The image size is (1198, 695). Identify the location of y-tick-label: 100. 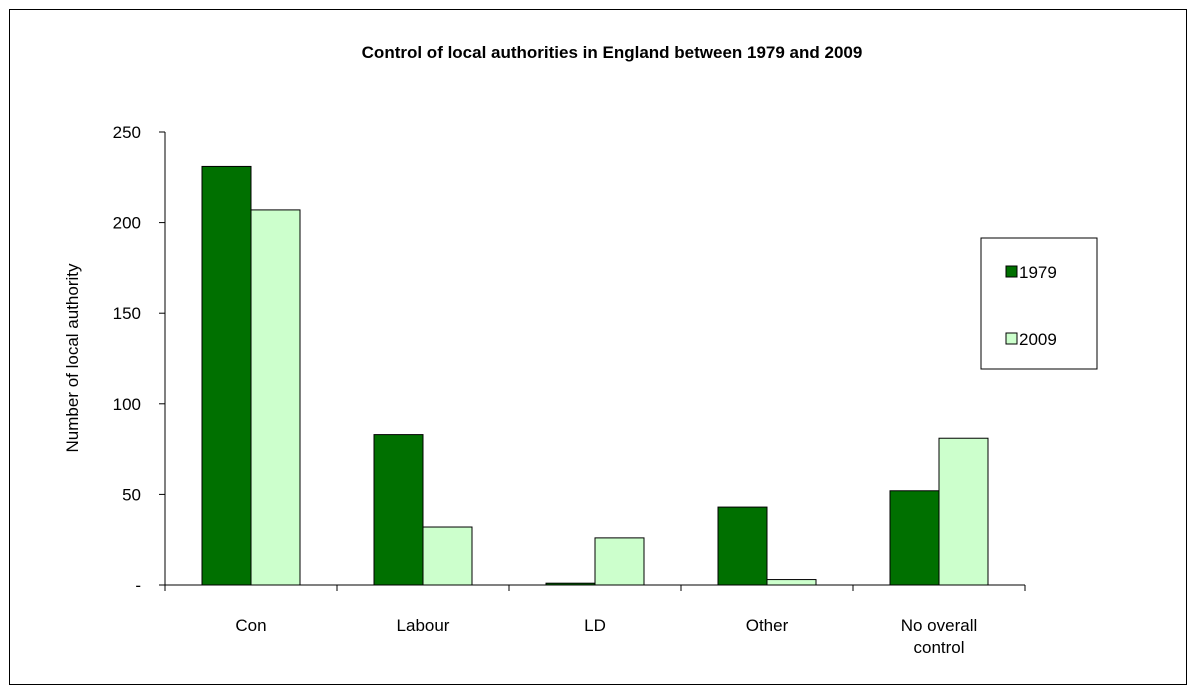
(127, 404).